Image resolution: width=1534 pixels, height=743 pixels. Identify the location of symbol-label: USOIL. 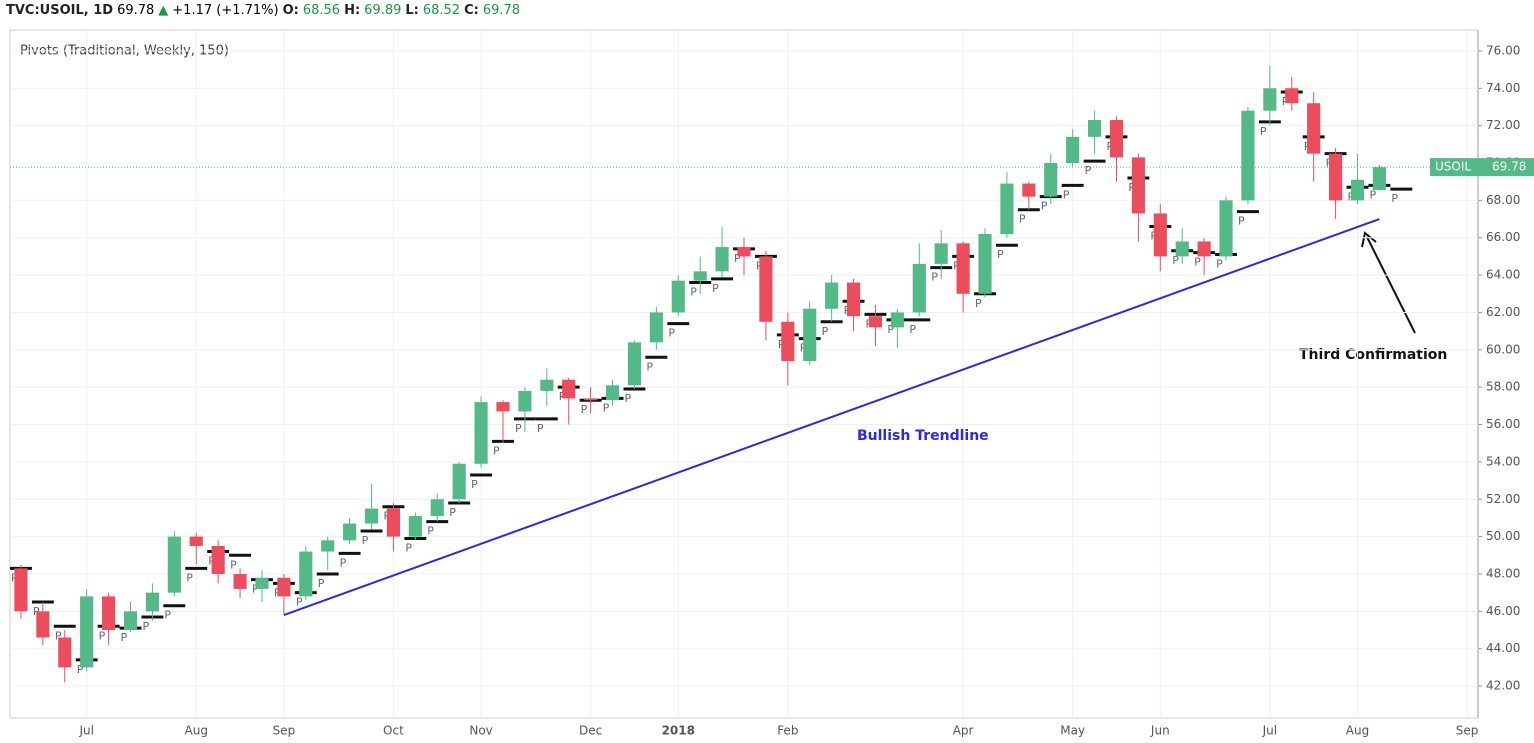
(1453, 167).